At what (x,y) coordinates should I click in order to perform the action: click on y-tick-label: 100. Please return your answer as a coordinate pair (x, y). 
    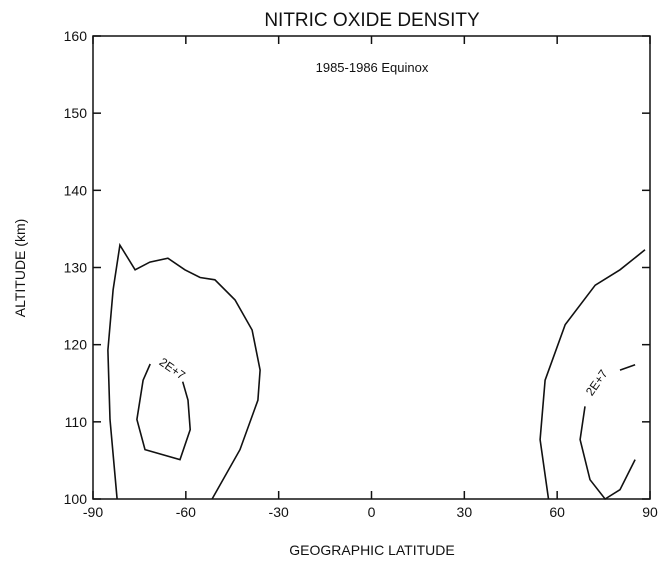
    Looking at the image, I should click on (76, 499).